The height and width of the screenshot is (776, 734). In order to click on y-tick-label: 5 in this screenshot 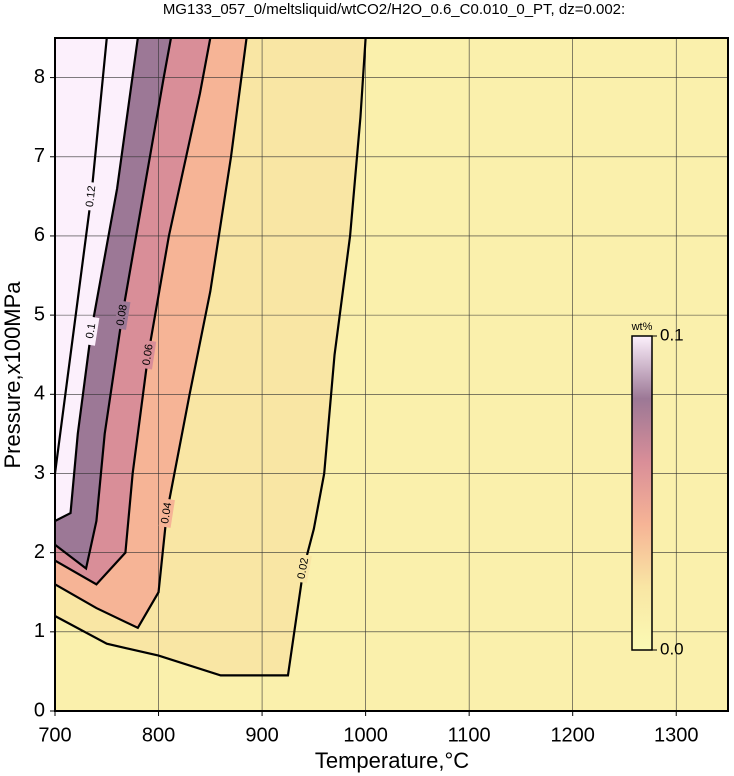, I will do `click(39, 314)`.